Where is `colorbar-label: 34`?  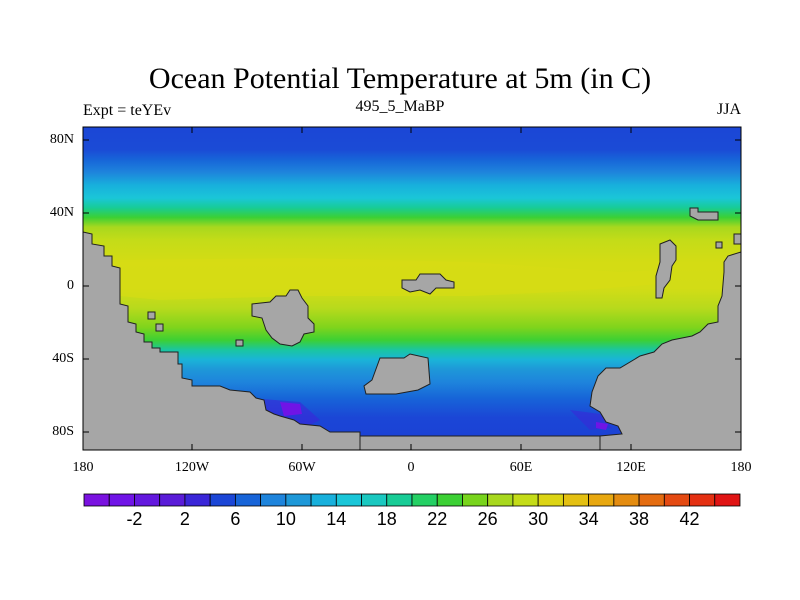 colorbar-label: 34 is located at coordinates (588, 519).